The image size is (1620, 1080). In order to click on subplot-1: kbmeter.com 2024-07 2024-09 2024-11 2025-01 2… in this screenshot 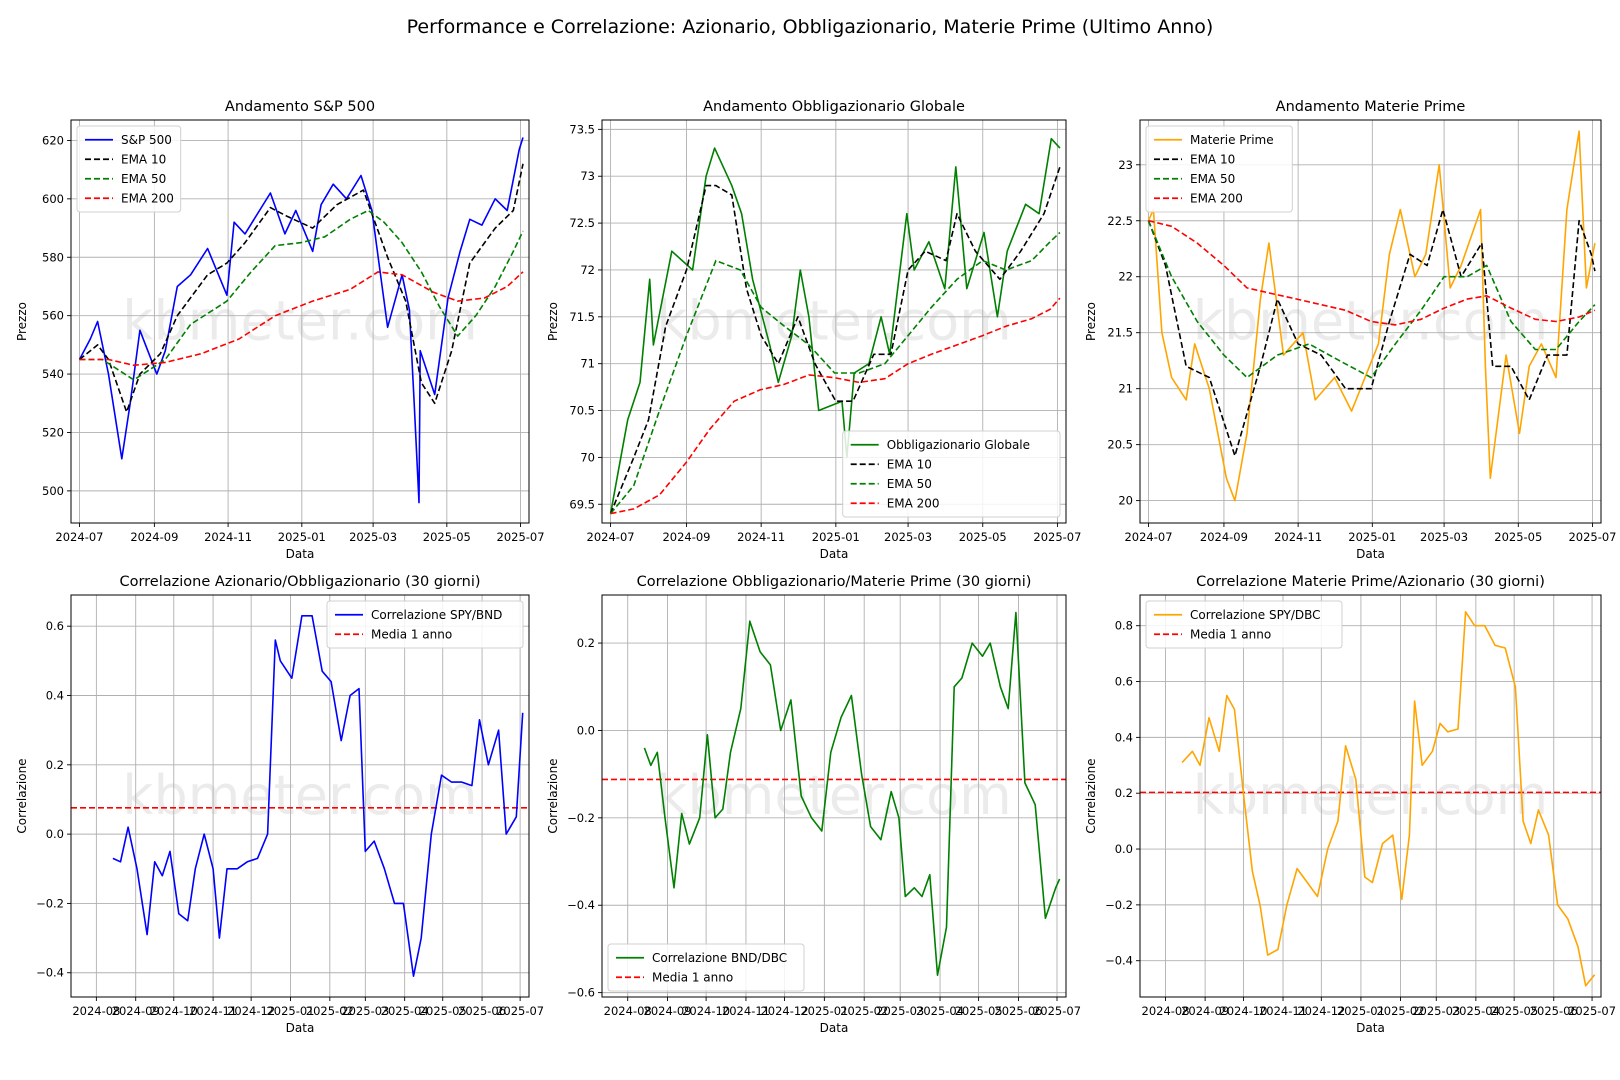, I will do `click(280, 330)`.